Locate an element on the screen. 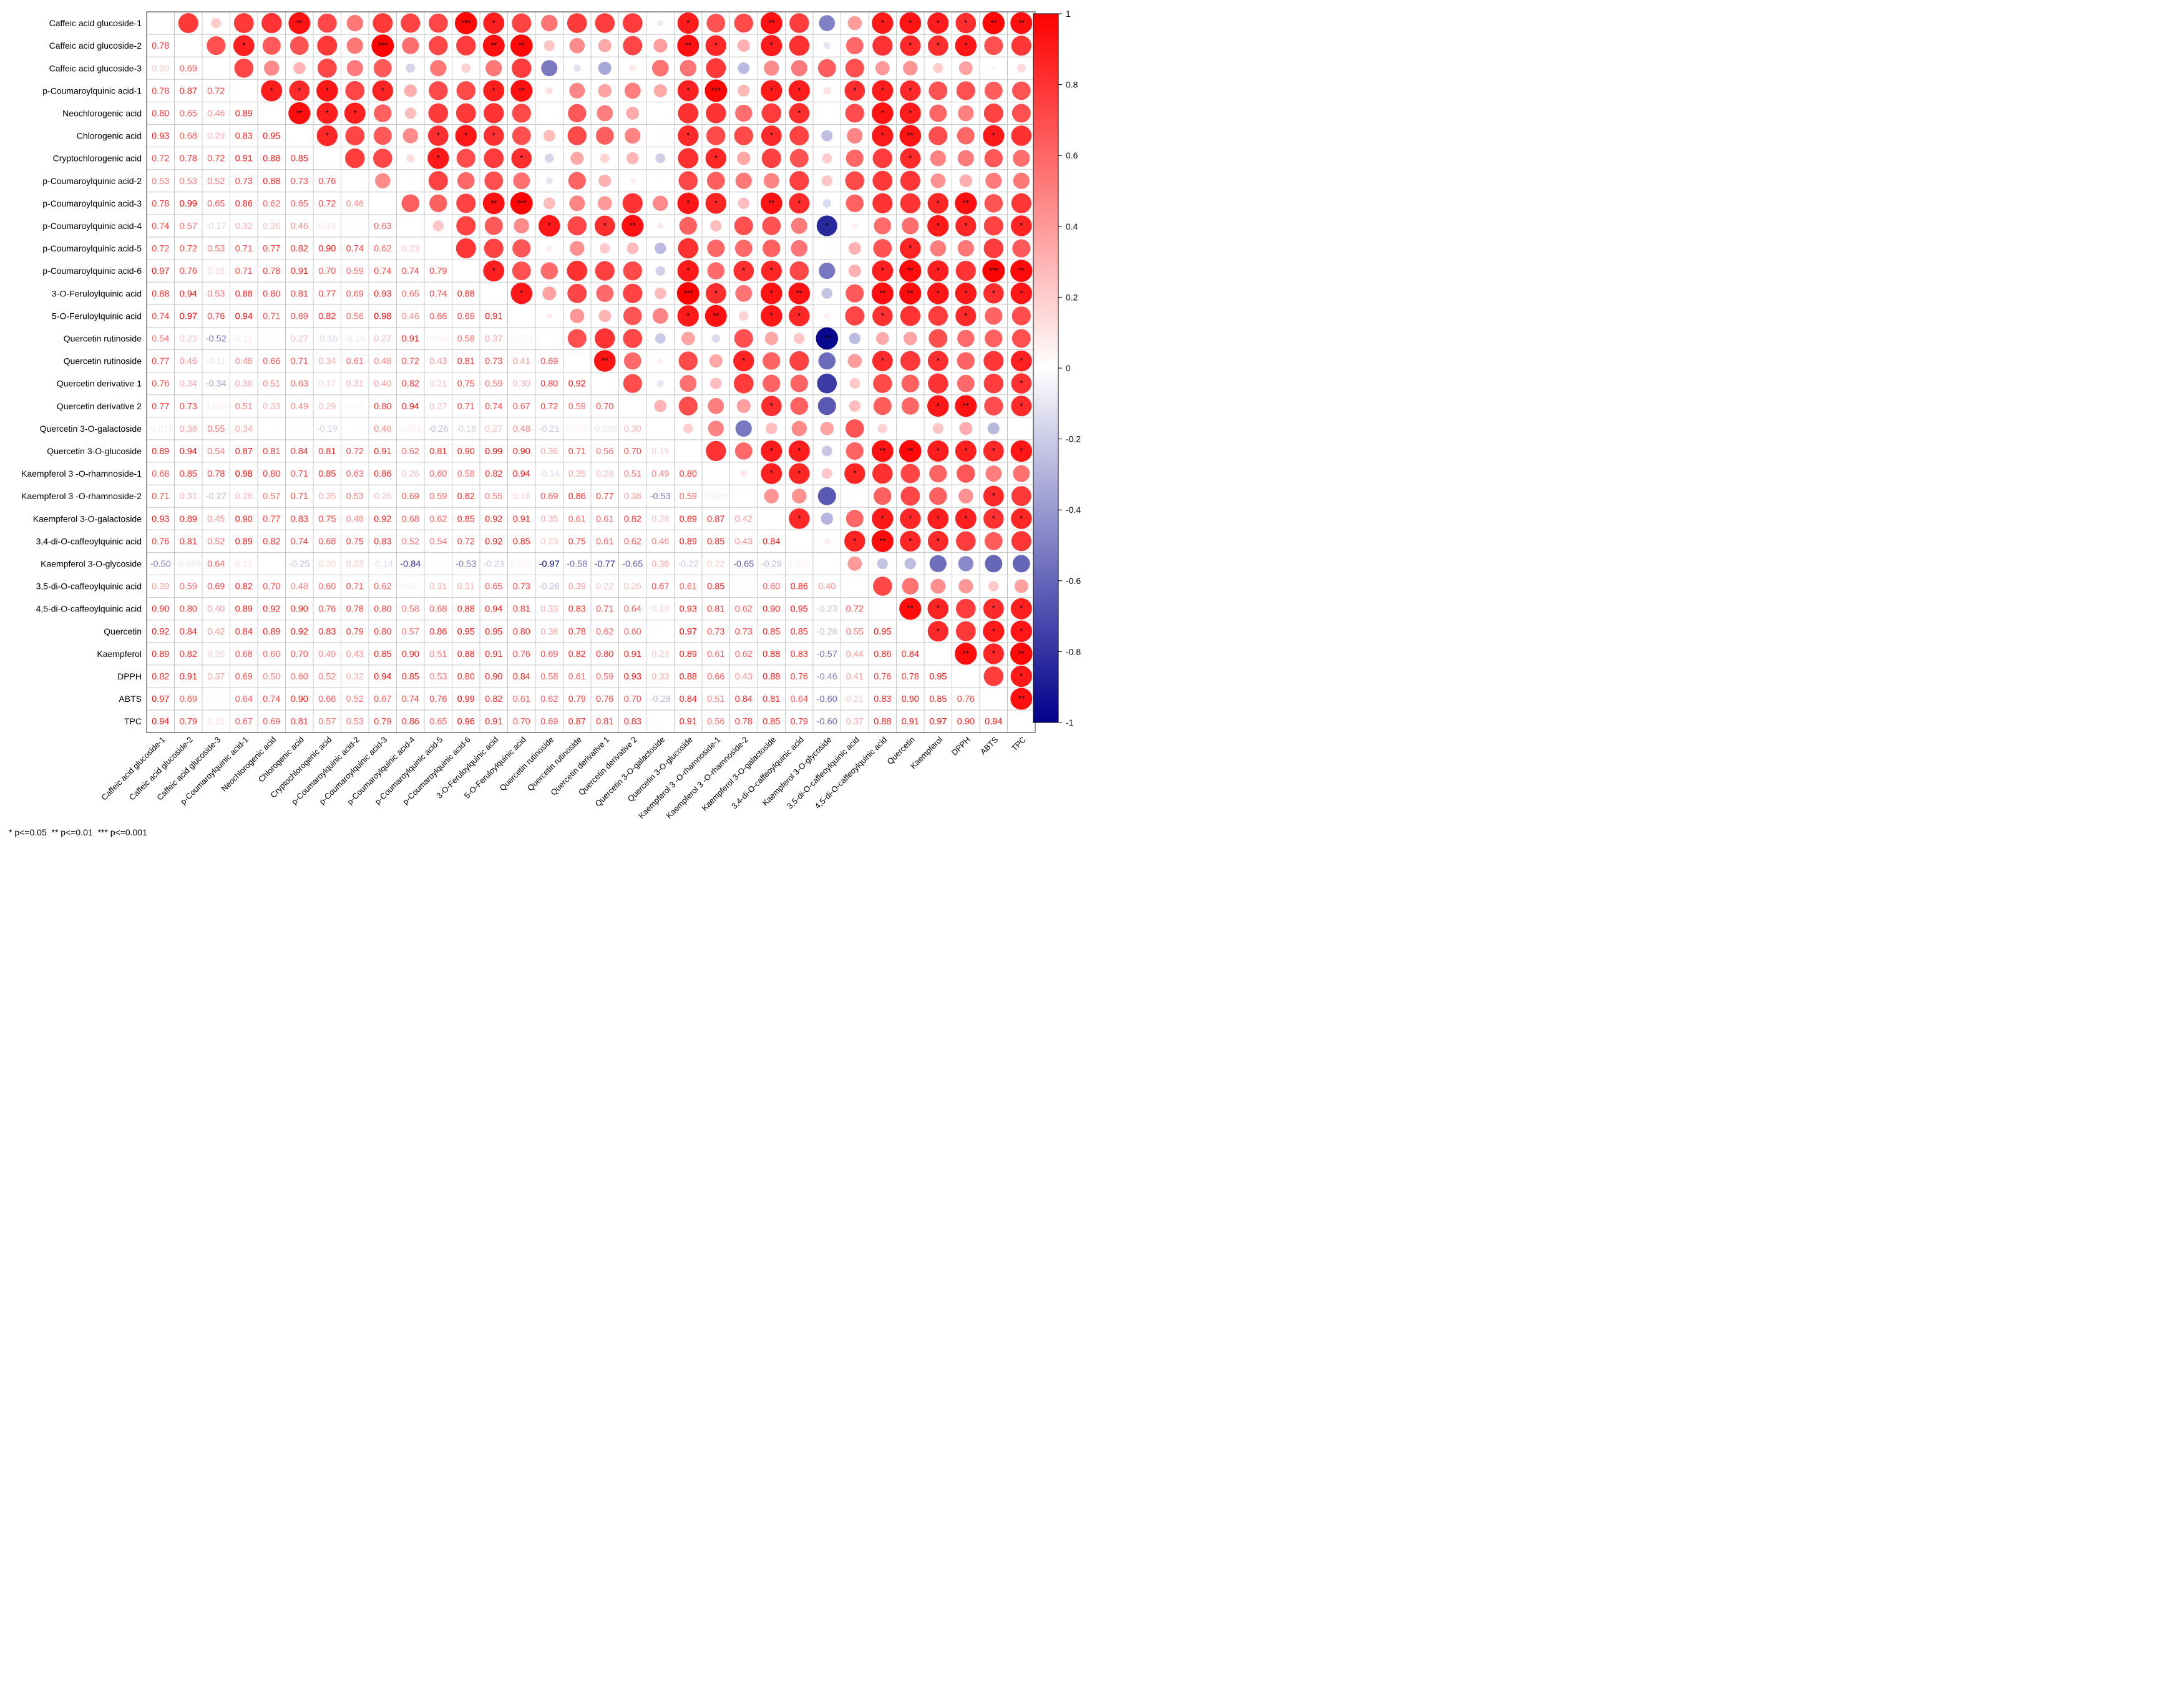 This screenshot has height=1697, width=2184. correlation-value: 0.33 is located at coordinates (660, 677).